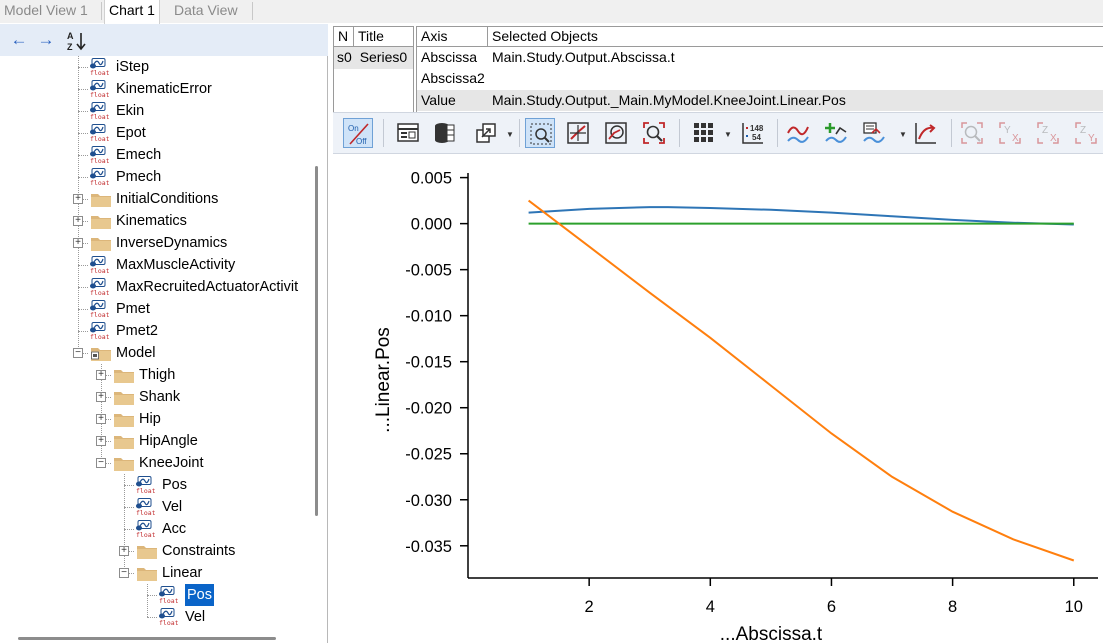  Describe the element at coordinates (158, 287) in the screenshot. I see `tree-item: float MaxRecruitedActuatorActivit` at that location.